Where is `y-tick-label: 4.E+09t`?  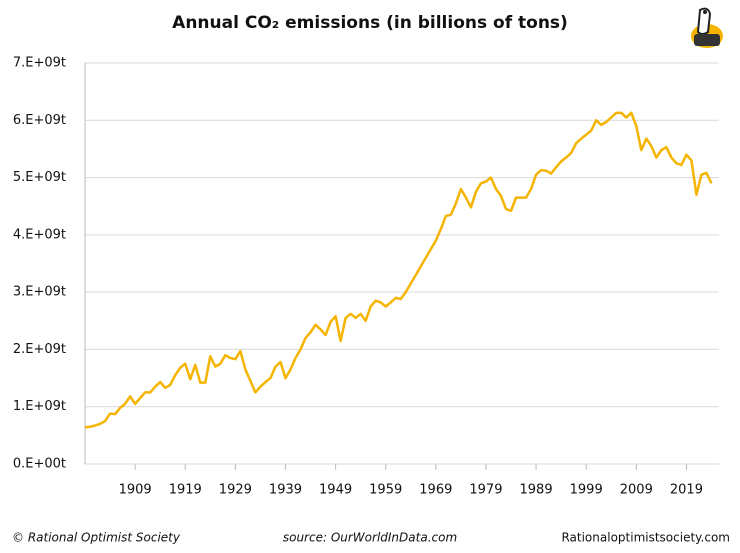 y-tick-label: 4.E+09t is located at coordinates (39, 234).